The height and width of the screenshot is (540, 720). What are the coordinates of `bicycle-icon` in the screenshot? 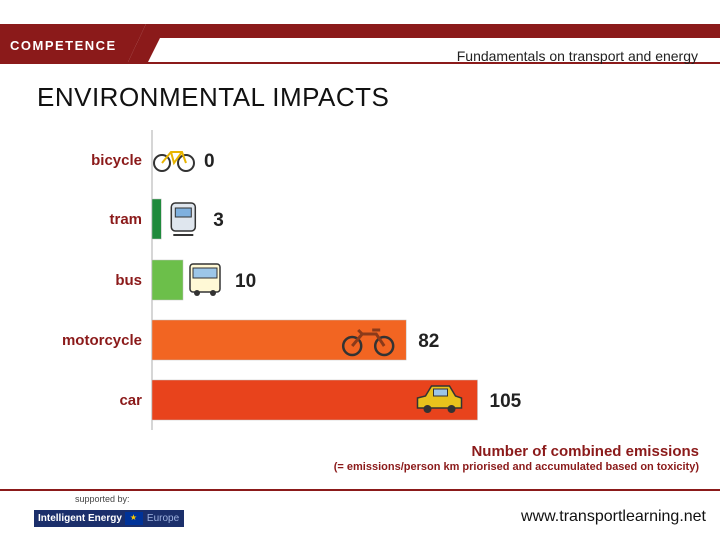 It's located at (174, 161).